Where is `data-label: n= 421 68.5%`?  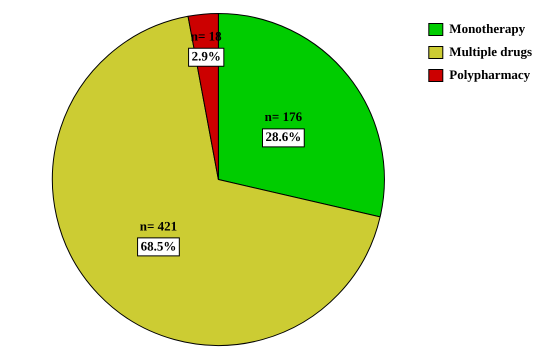
data-label: n= 421 68.5% is located at coordinates (159, 236).